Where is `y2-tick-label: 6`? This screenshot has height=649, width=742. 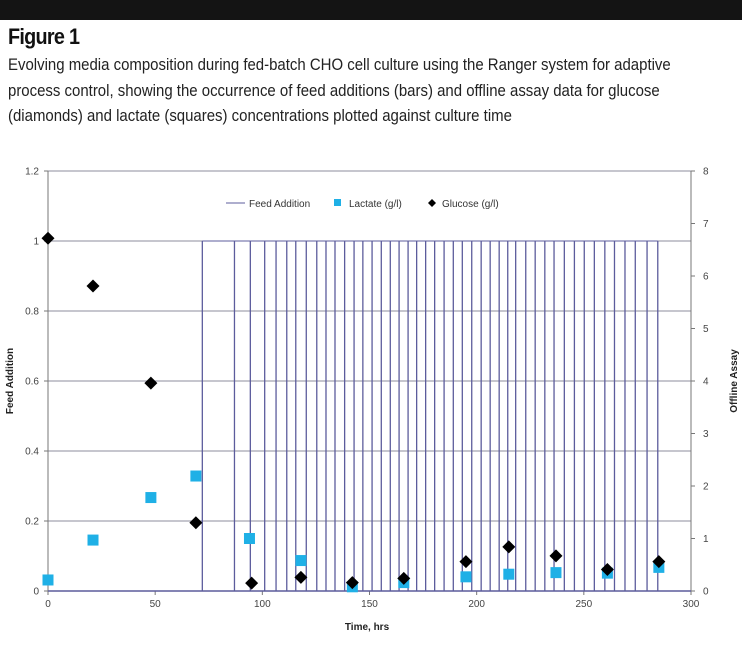 y2-tick-label: 6 is located at coordinates (706, 277).